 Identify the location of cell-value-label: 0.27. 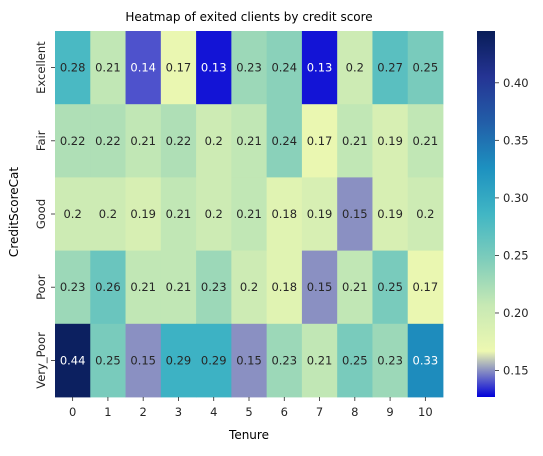
(390, 68).